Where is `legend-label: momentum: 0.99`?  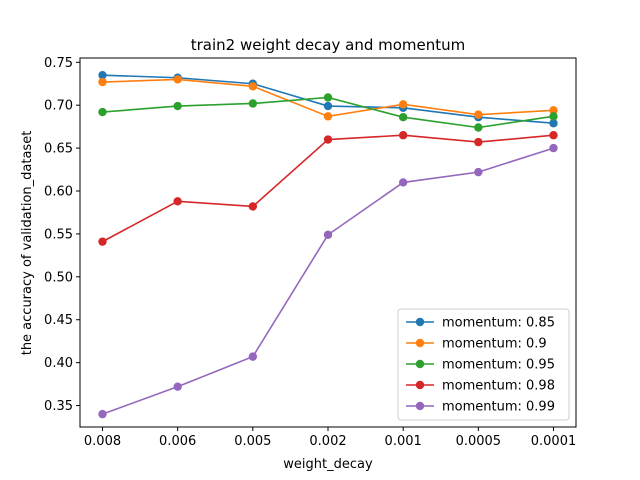 legend-label: momentum: 0.99 is located at coordinates (498, 407).